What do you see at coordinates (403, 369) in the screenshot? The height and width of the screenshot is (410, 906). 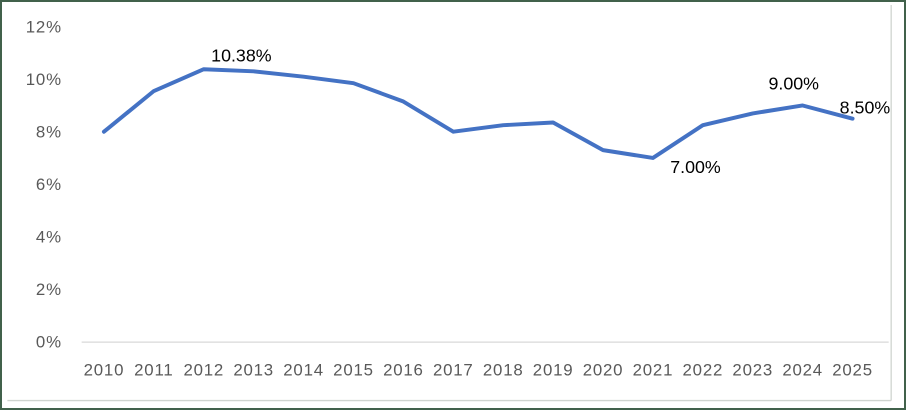 I see `x-axis-tick-label: 2016` at bounding box center [403, 369].